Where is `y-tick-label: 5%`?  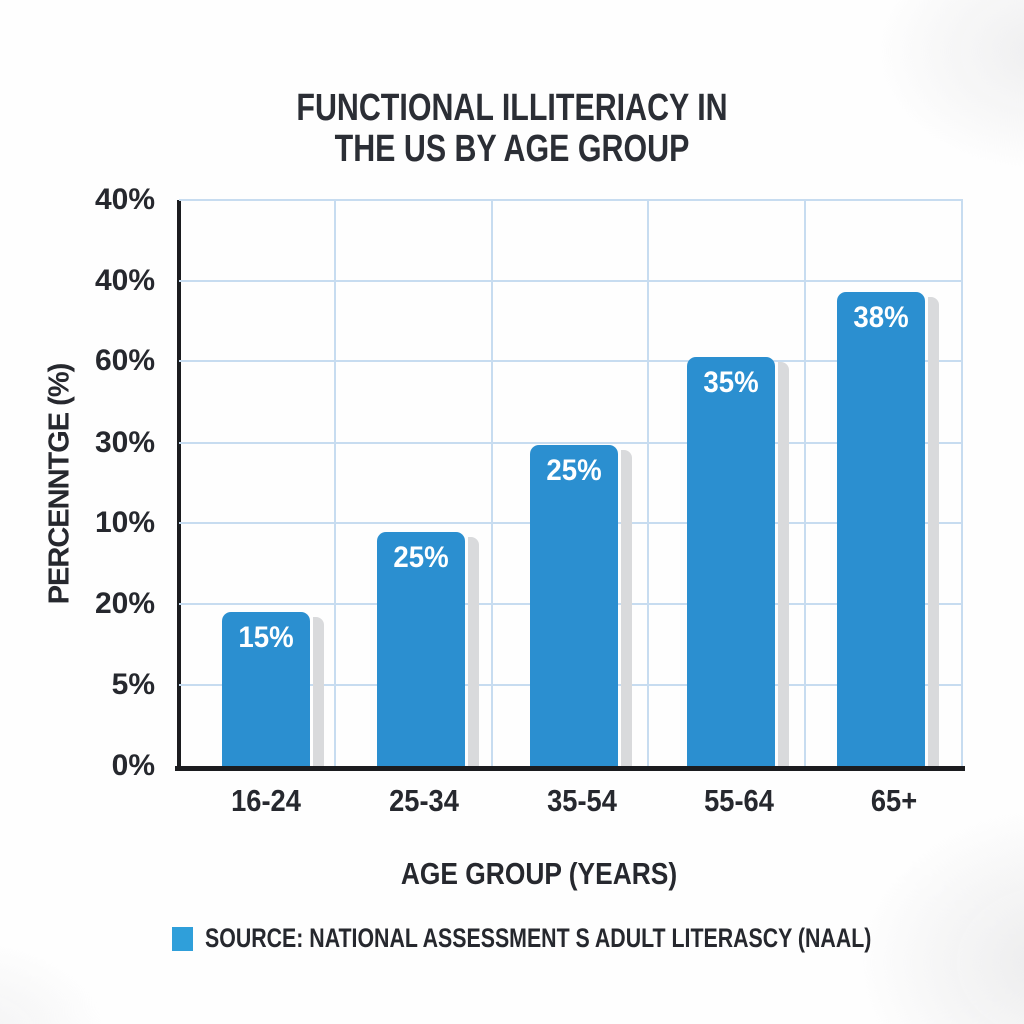
y-tick-label: 5% is located at coordinates (133, 684).